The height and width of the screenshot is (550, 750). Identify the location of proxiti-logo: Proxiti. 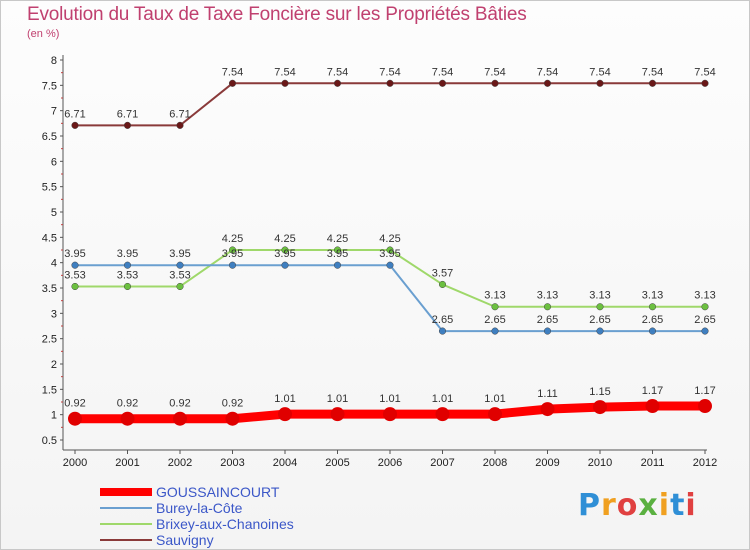
(637, 505).